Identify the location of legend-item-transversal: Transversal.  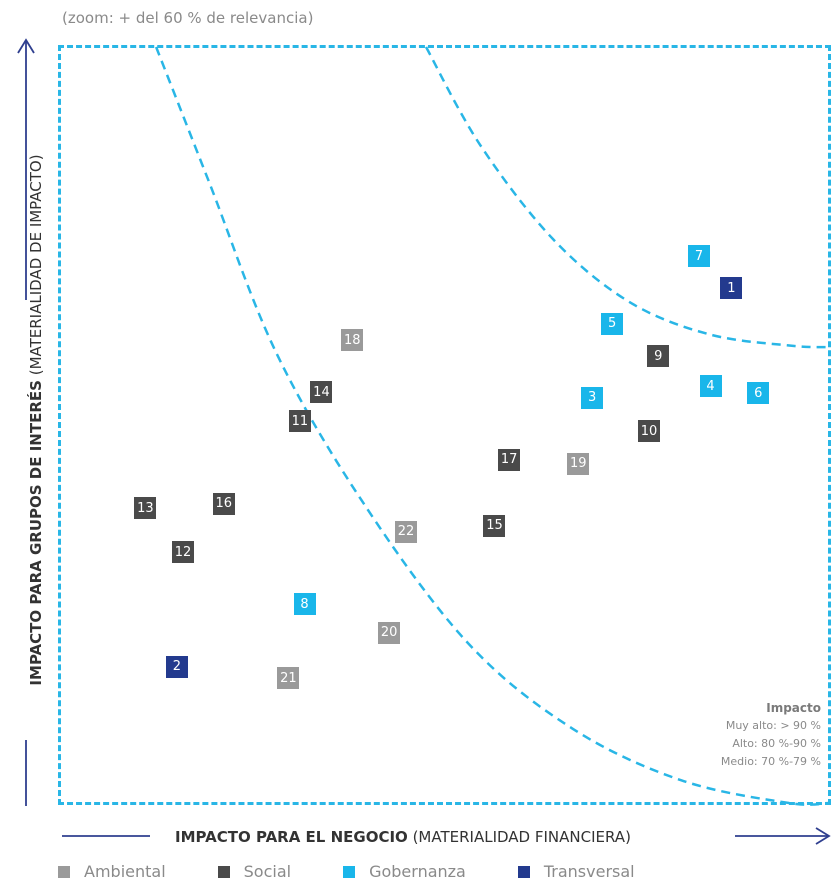
(576, 871).